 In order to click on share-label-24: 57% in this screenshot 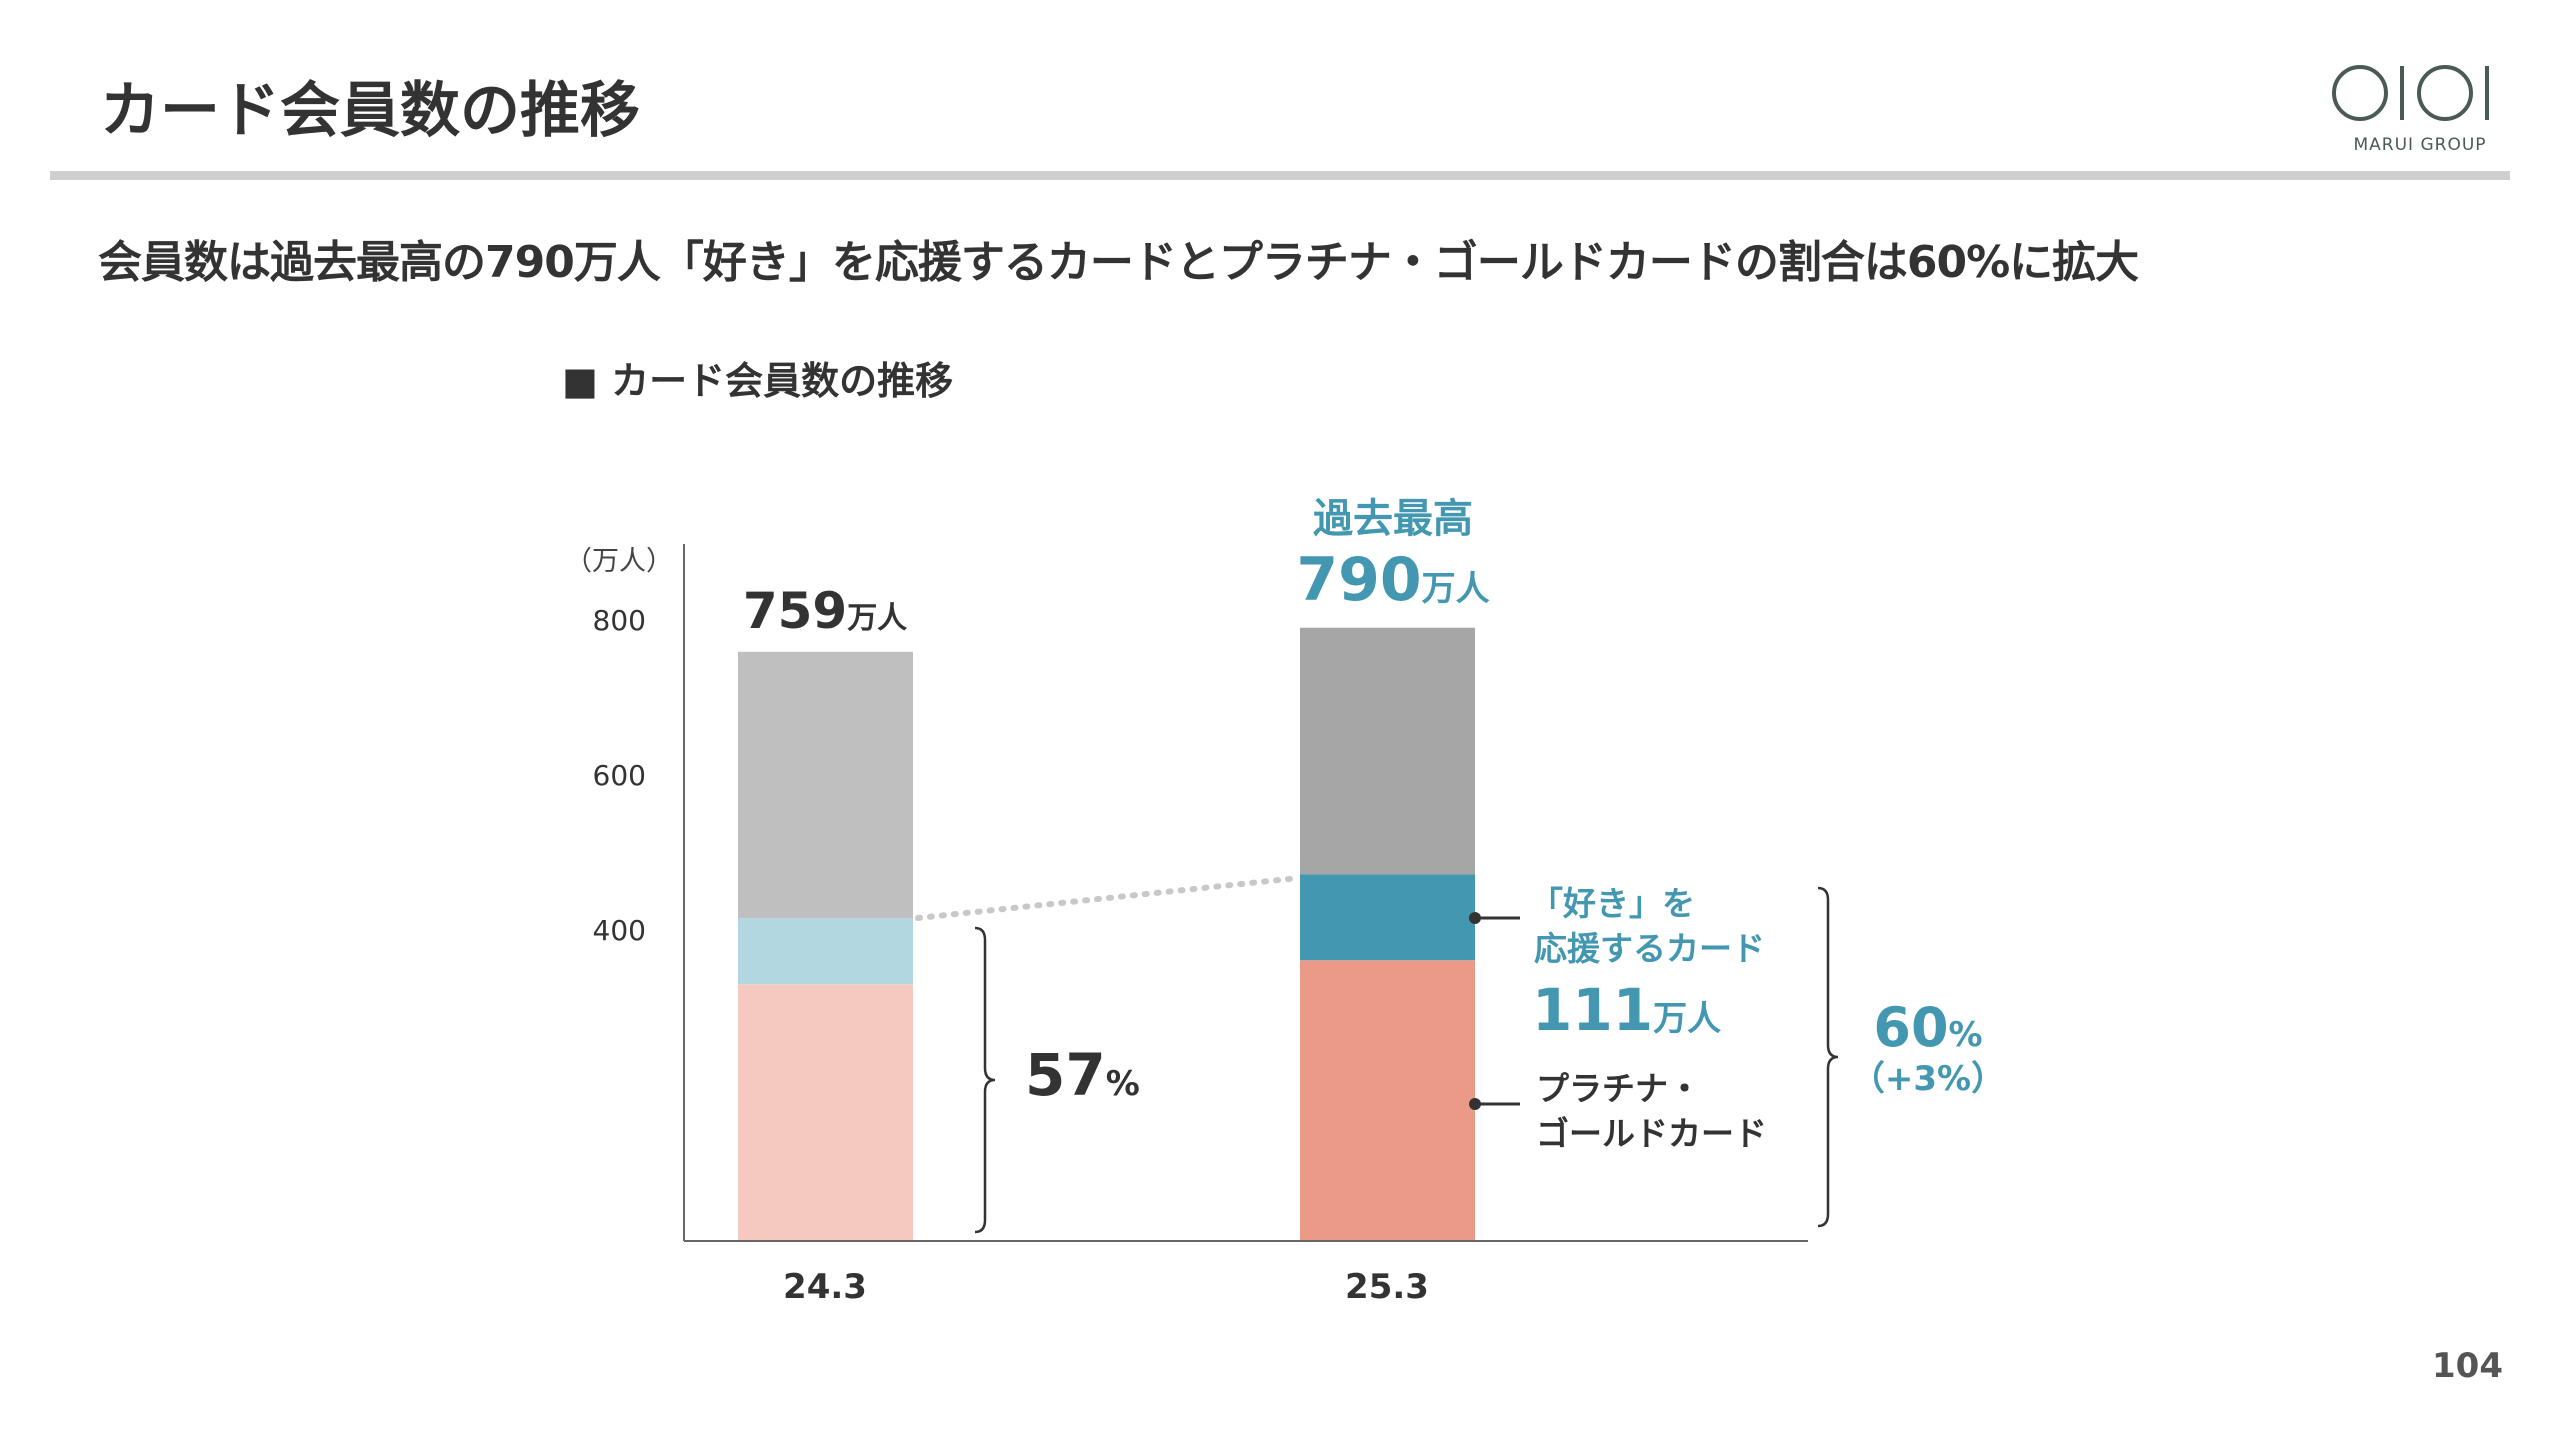, I will do `click(1082, 1075)`.